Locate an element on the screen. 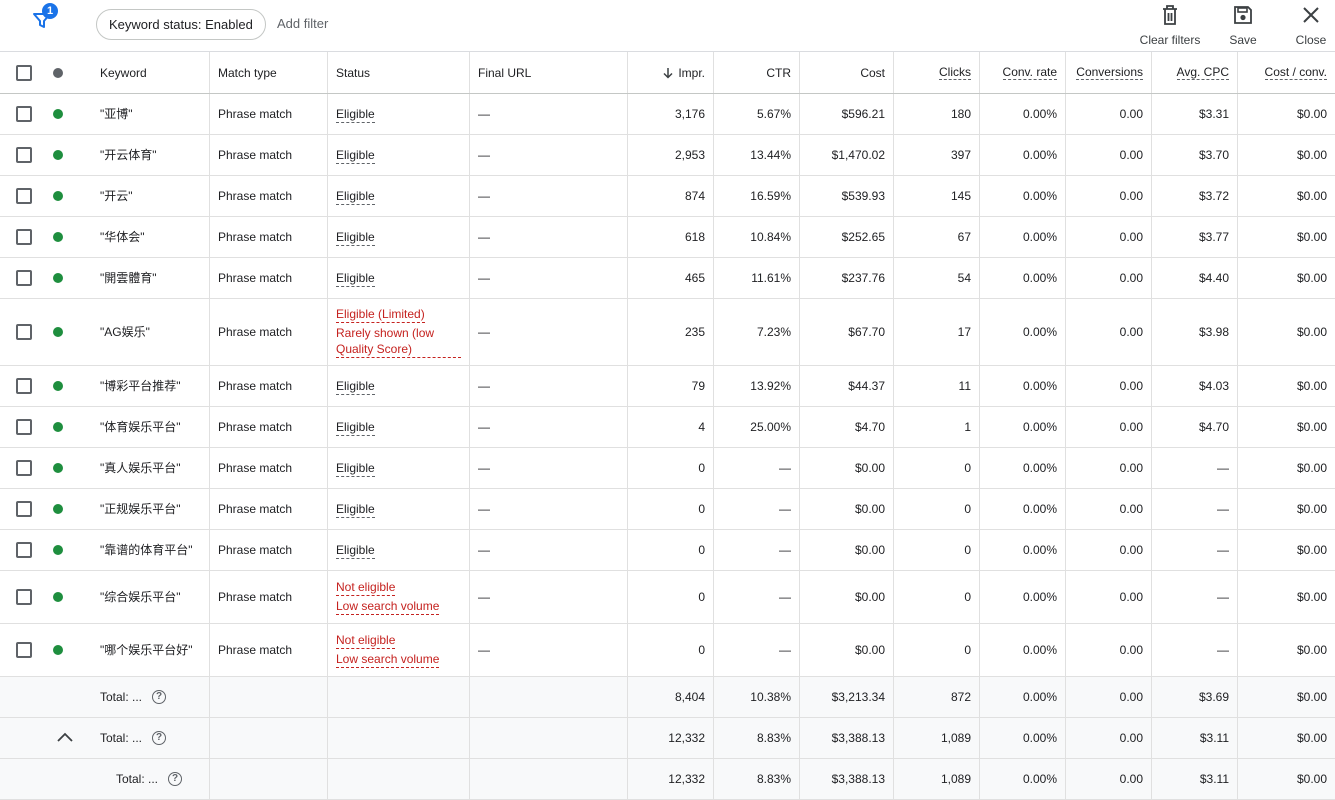 The image size is (1335, 800). col-status: Status is located at coordinates (399, 72).